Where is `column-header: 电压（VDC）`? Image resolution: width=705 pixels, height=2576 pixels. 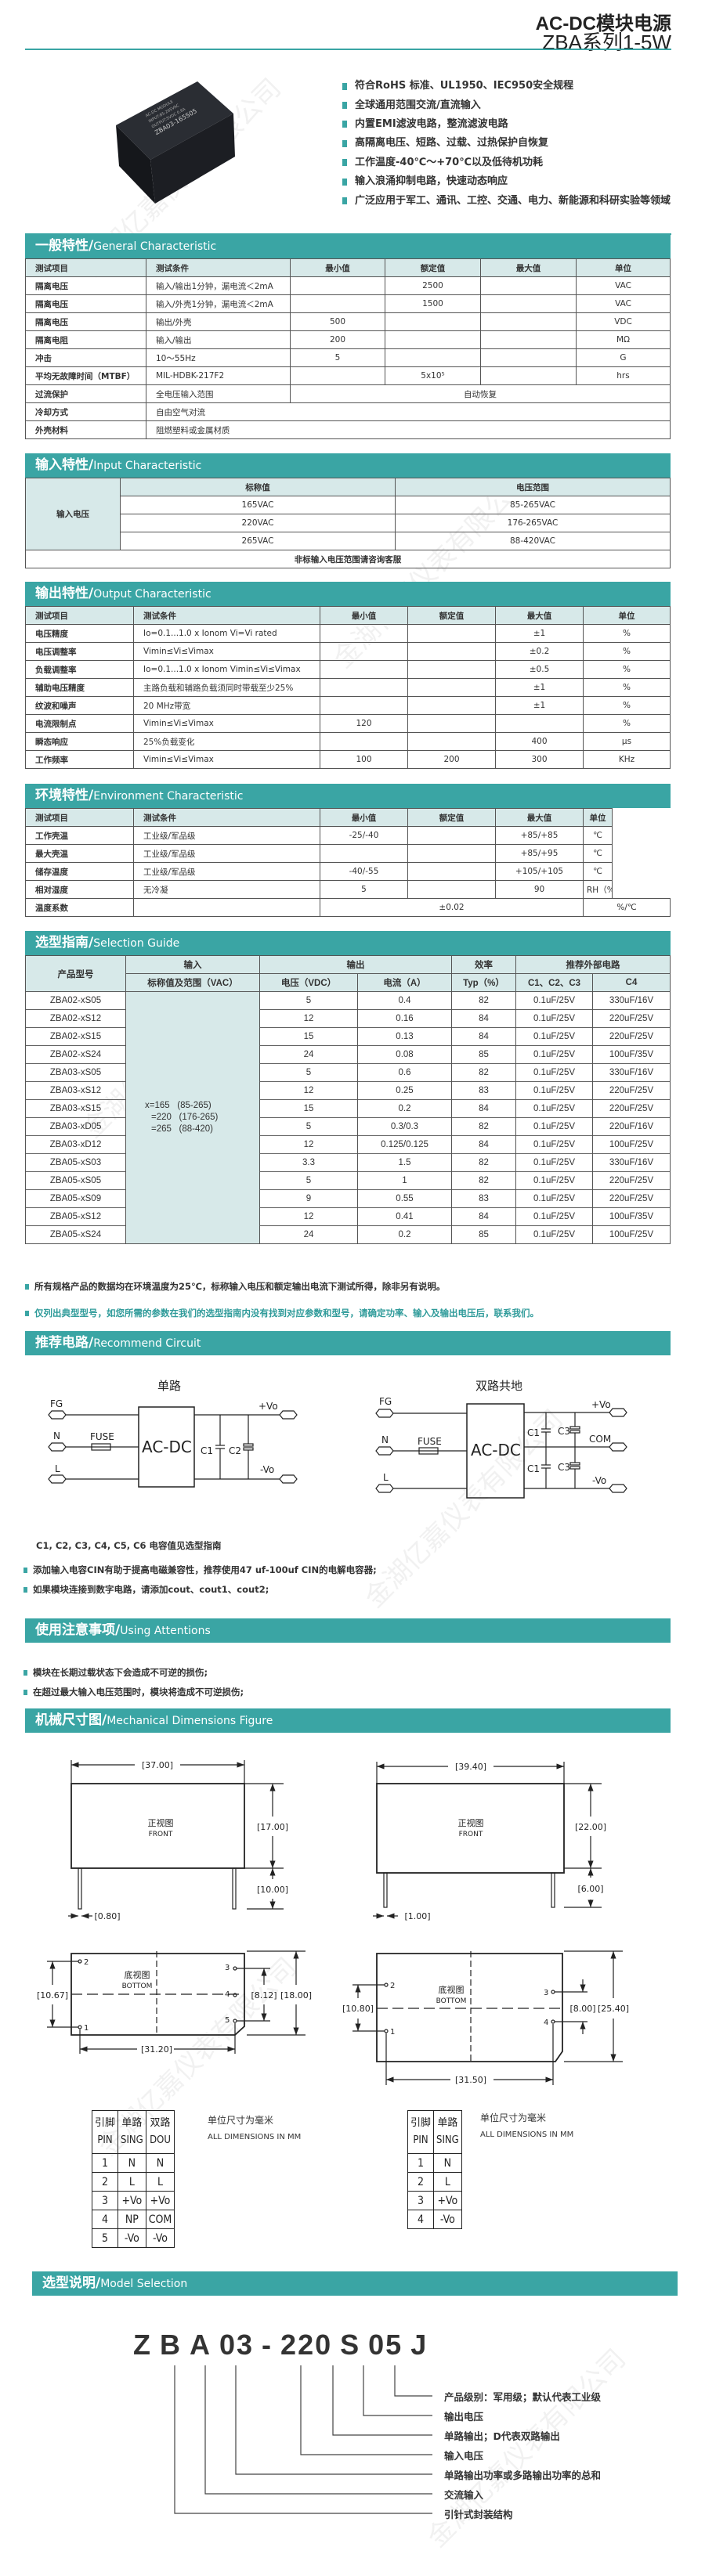
column-header: 电压（VDC） is located at coordinates (308, 983).